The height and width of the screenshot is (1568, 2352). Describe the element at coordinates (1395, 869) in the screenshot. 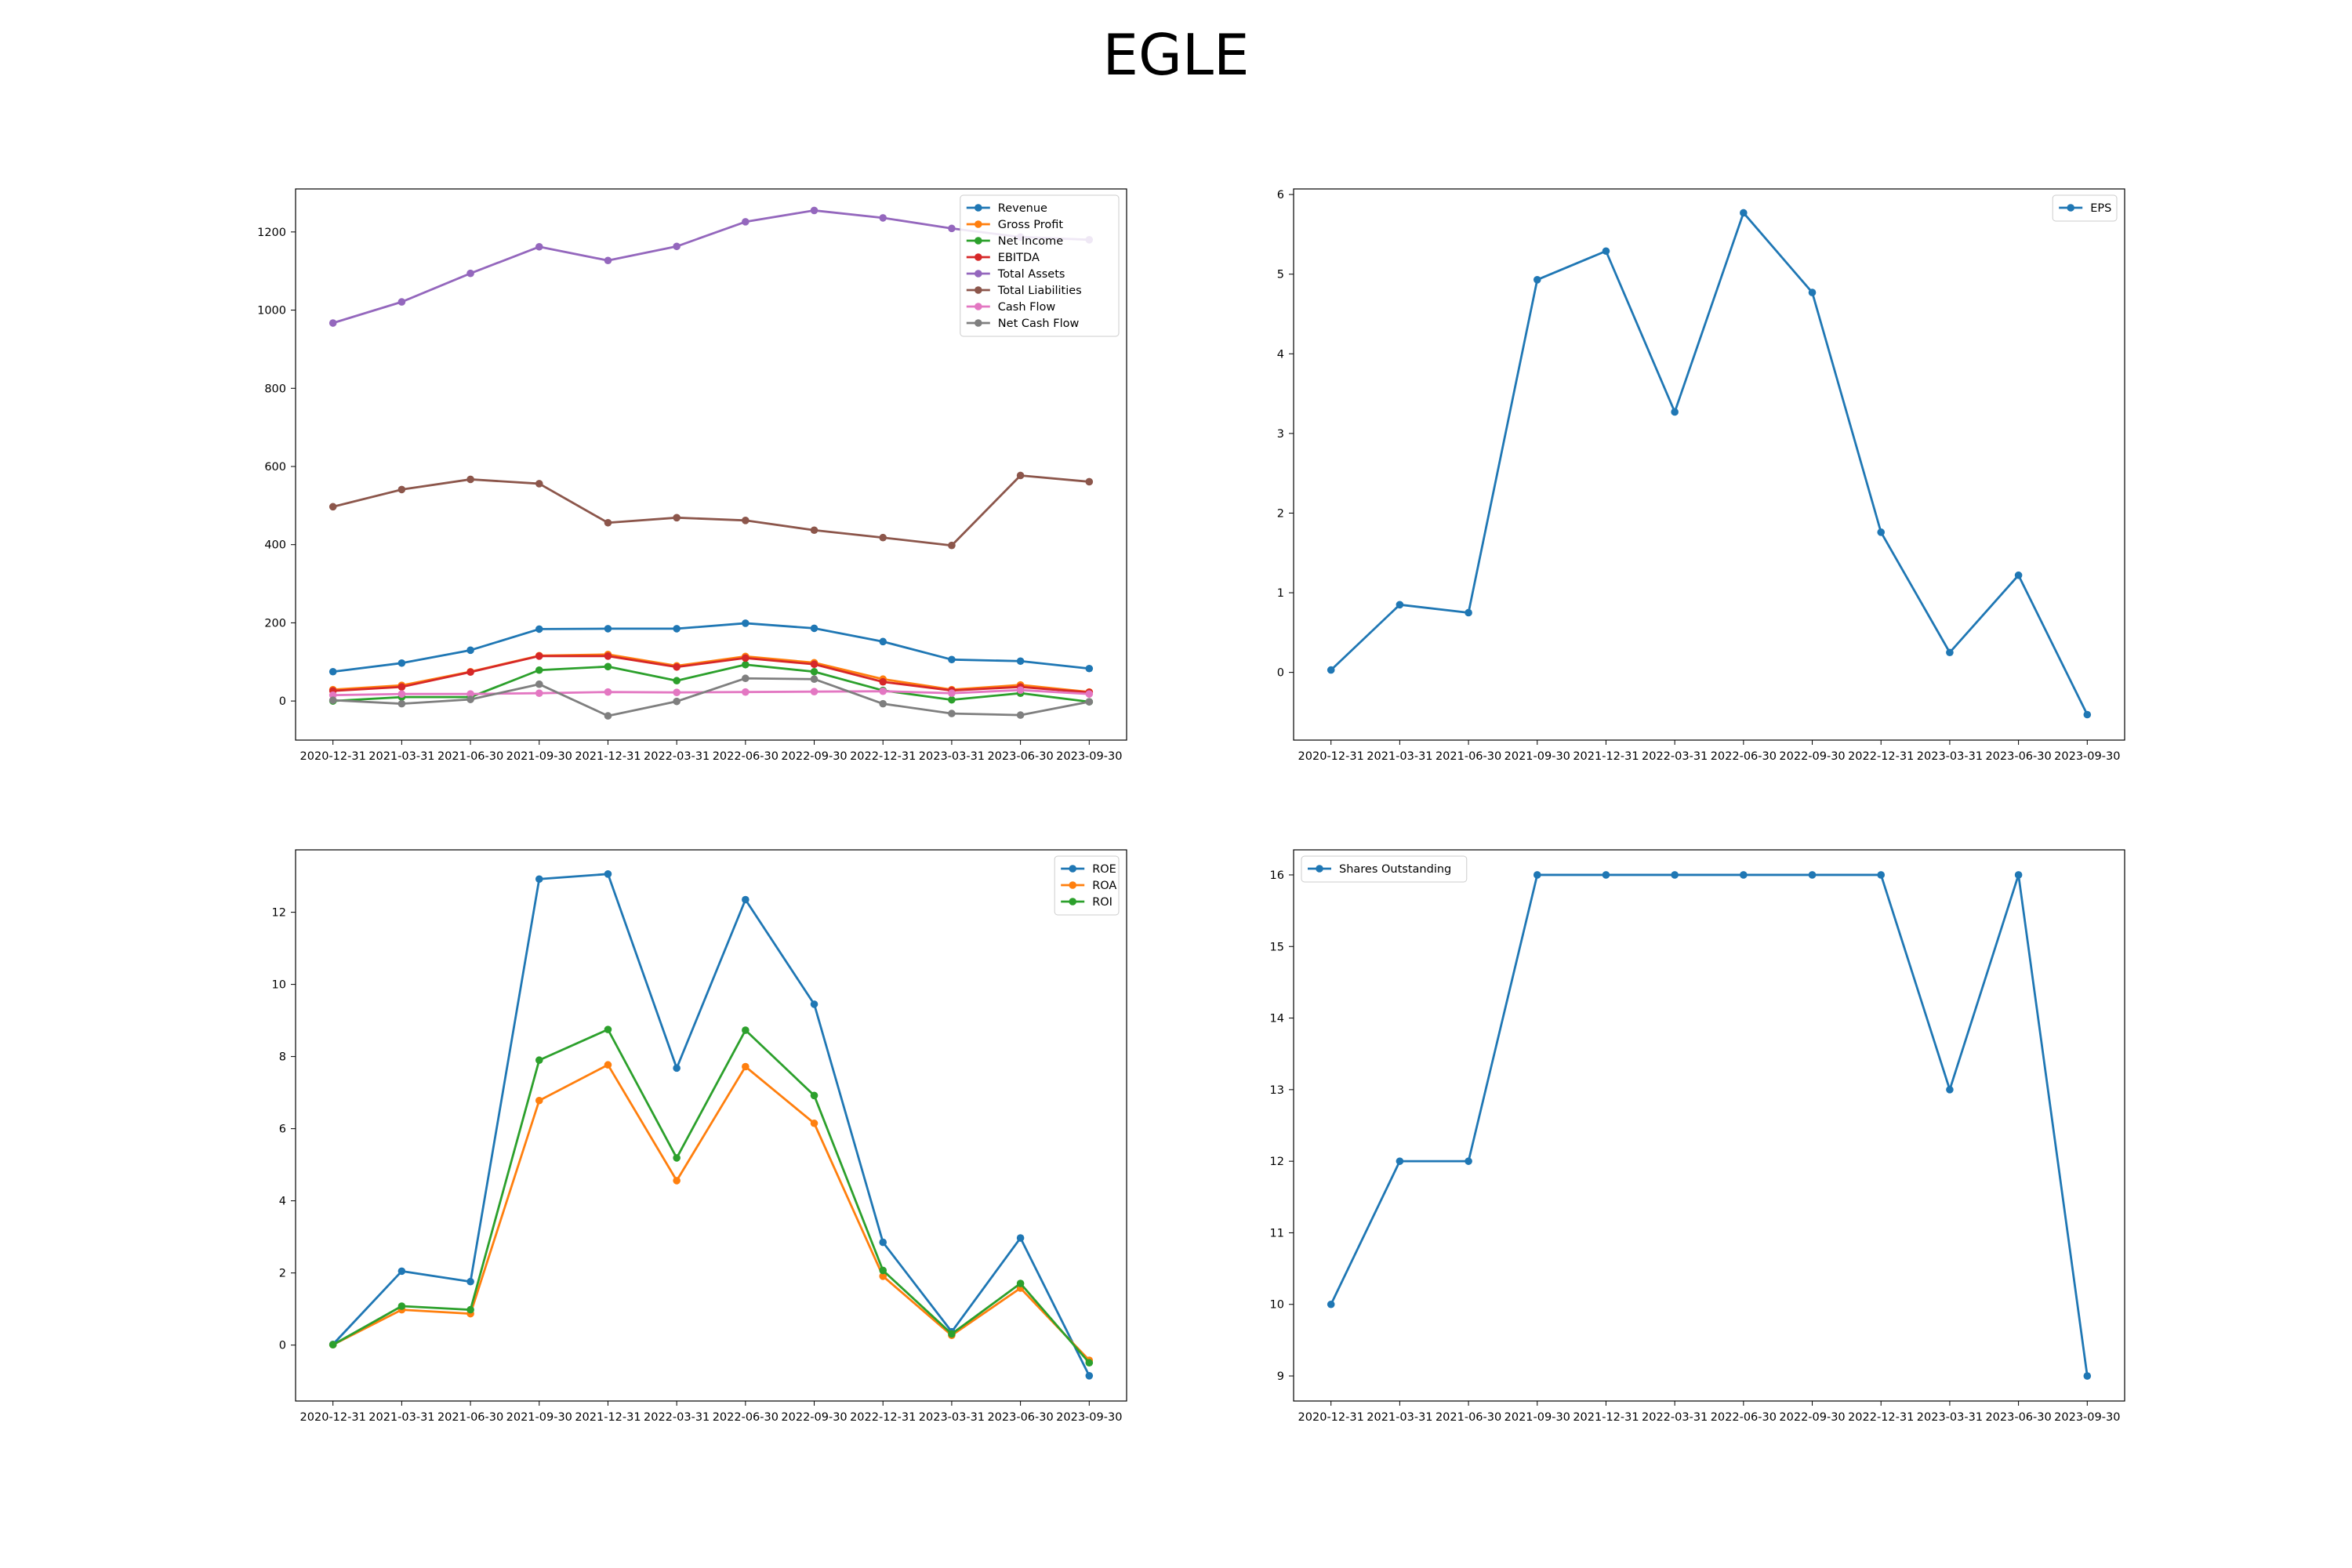

I see `legend-label: Shares Outstanding` at that location.